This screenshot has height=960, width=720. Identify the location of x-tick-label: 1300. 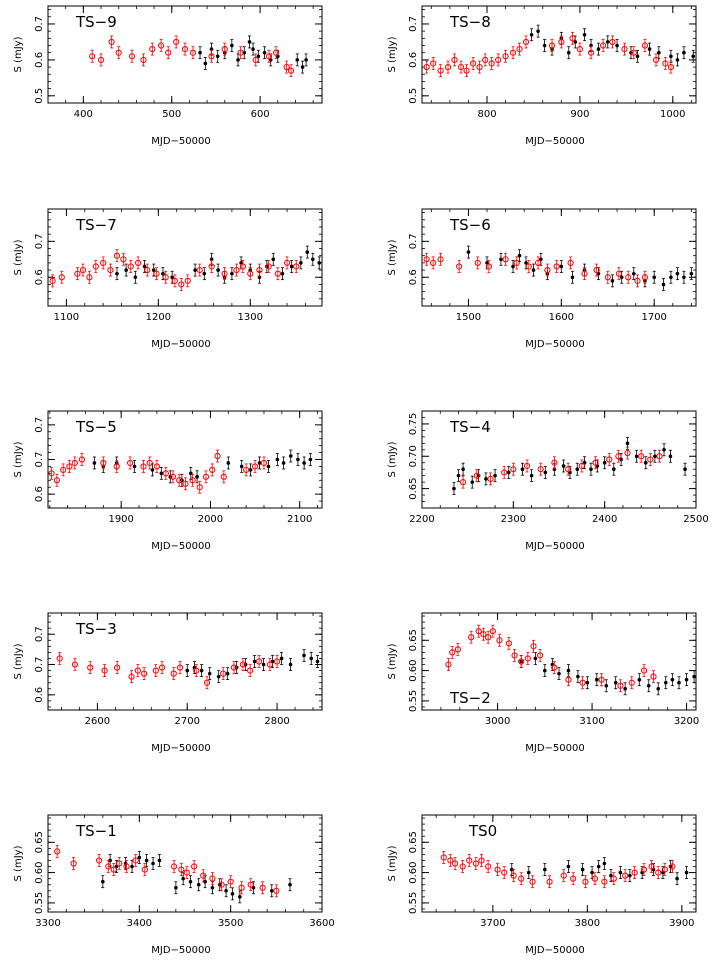
(250, 317).